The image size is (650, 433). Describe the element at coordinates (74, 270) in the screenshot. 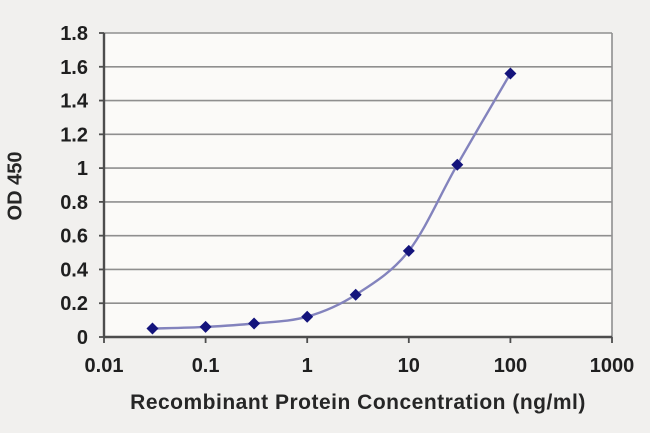

I see `y-tick-label: 0.4` at that location.